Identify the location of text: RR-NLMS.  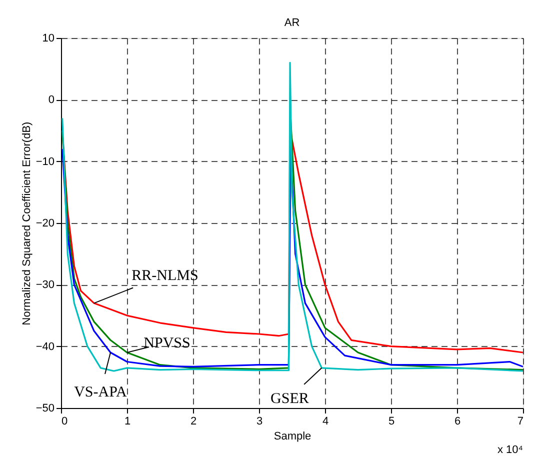
(165, 276).